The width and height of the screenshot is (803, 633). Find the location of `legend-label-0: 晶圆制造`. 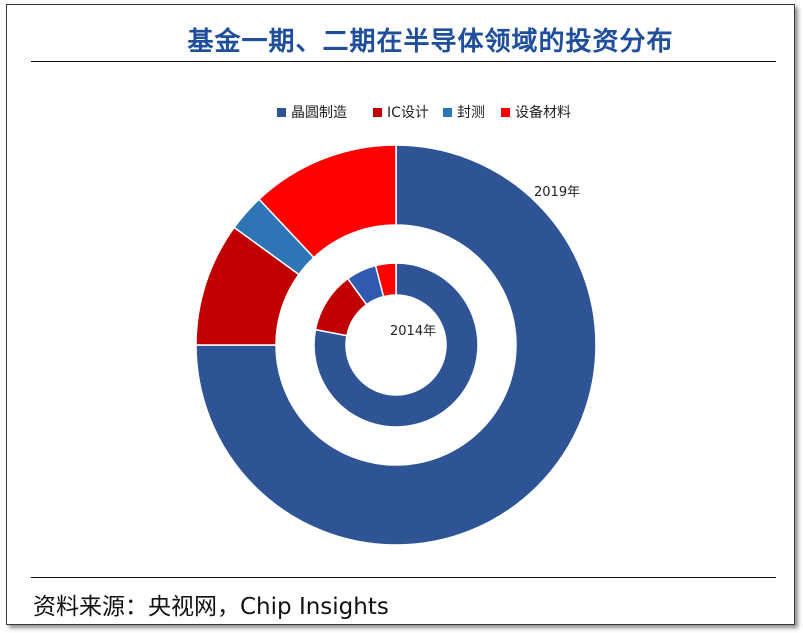

legend-label-0: 晶圆制造 is located at coordinates (319, 113).